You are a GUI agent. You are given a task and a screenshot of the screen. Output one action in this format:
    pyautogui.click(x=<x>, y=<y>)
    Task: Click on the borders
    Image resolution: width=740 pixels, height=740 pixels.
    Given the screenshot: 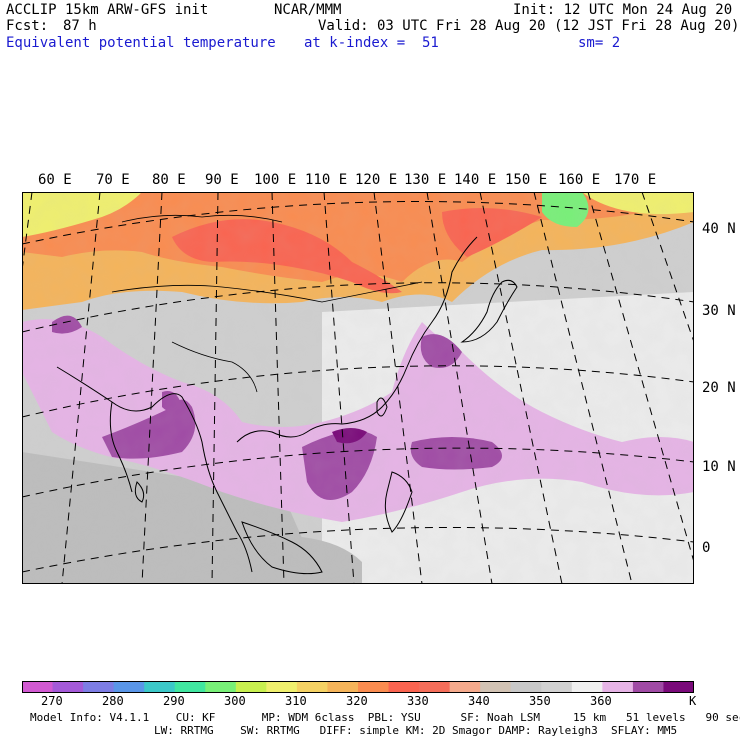 What is the action you would take?
    pyautogui.click(x=267, y=303)
    